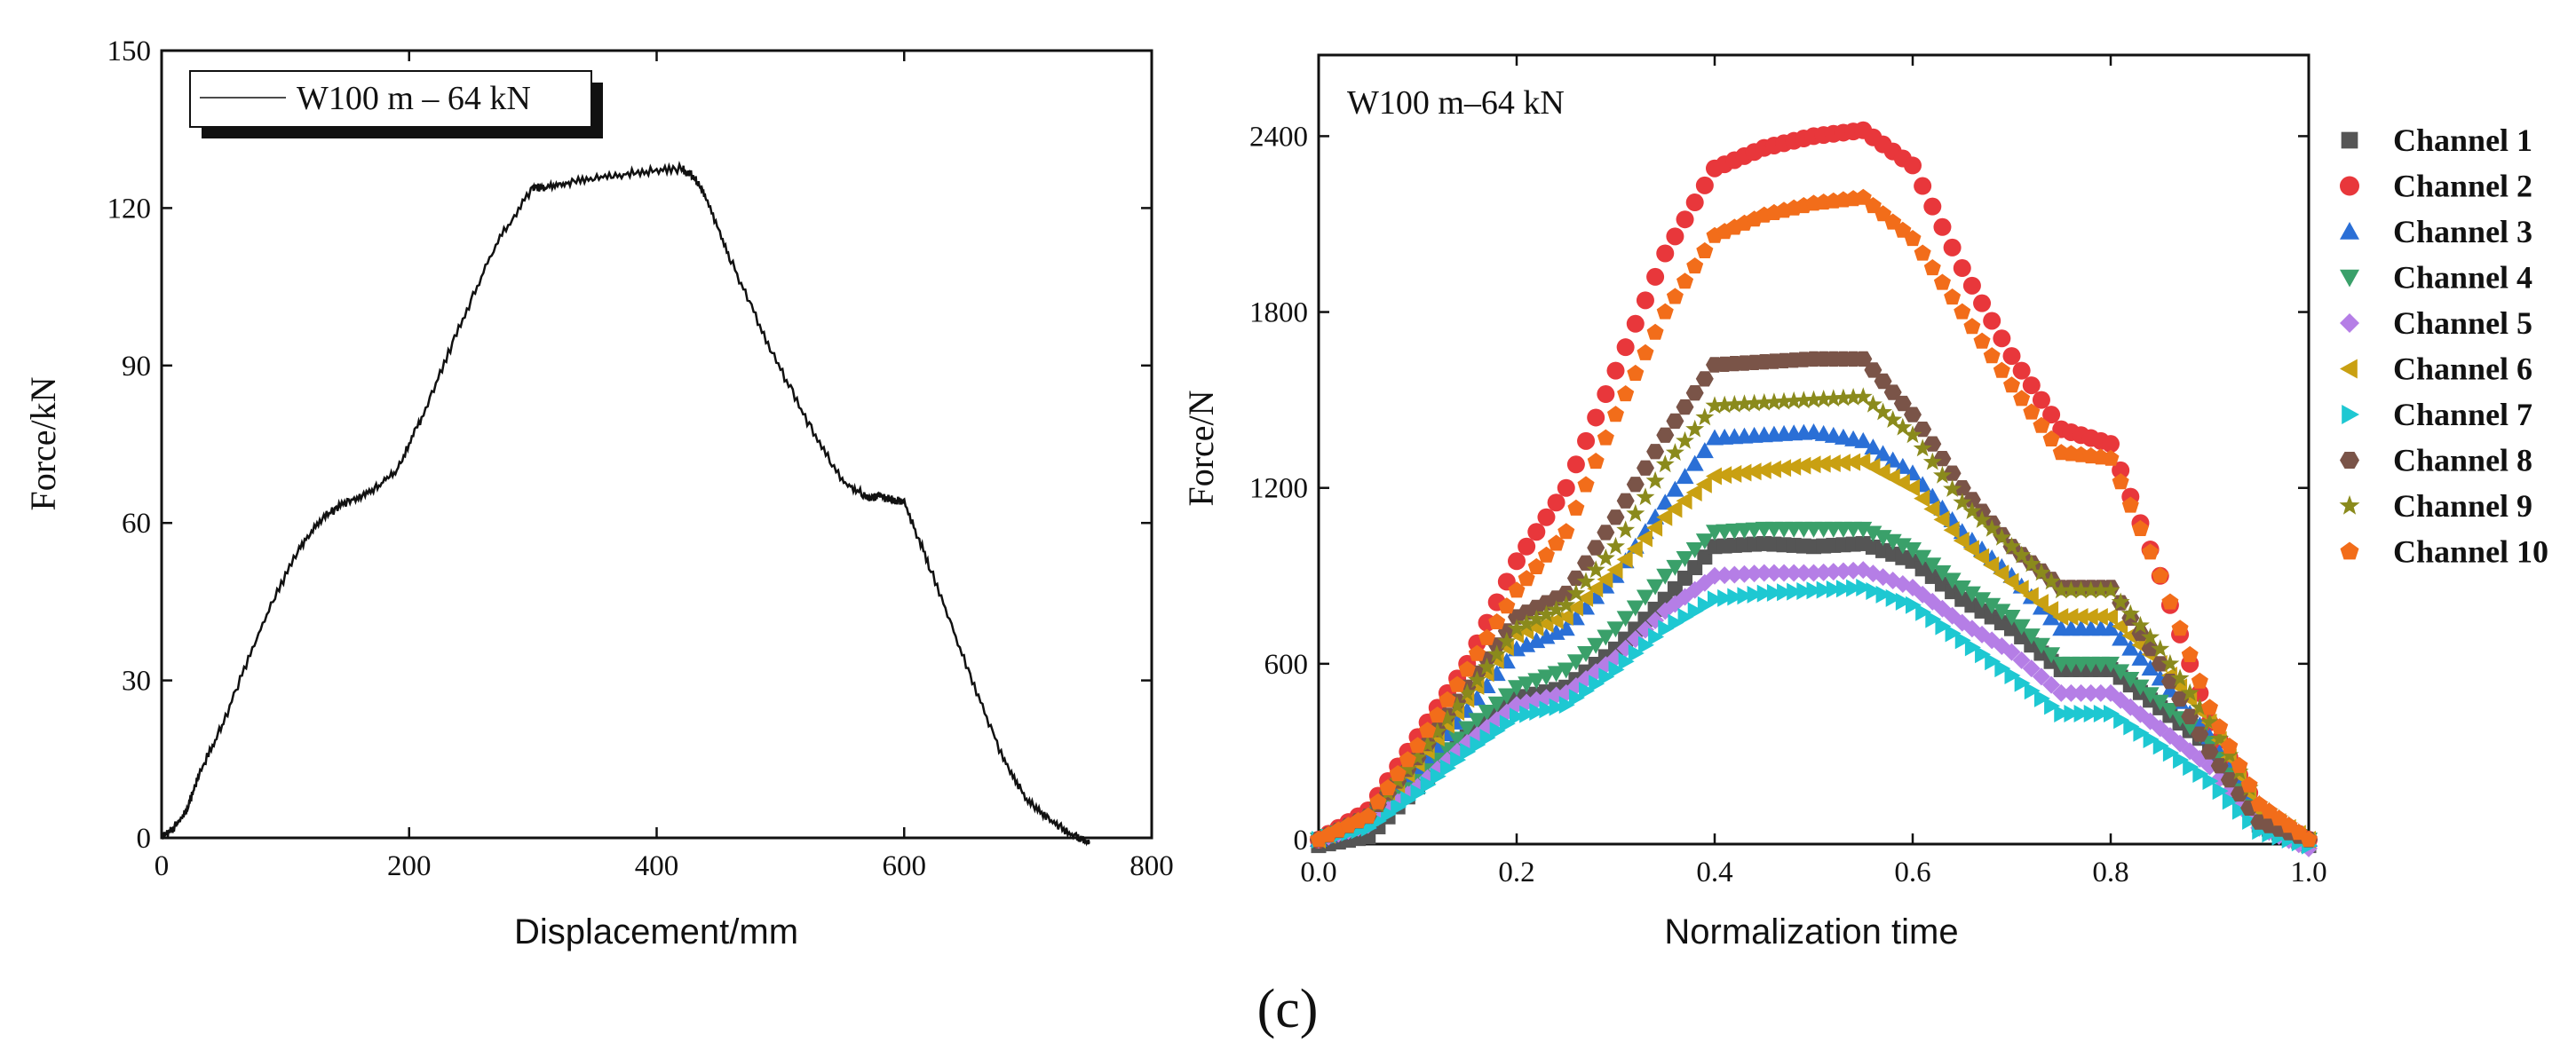 The width and height of the screenshot is (2576, 1058). What do you see at coordinates (1811, 931) in the screenshot?
I see `right-x-axis-label: Normalization time` at bounding box center [1811, 931].